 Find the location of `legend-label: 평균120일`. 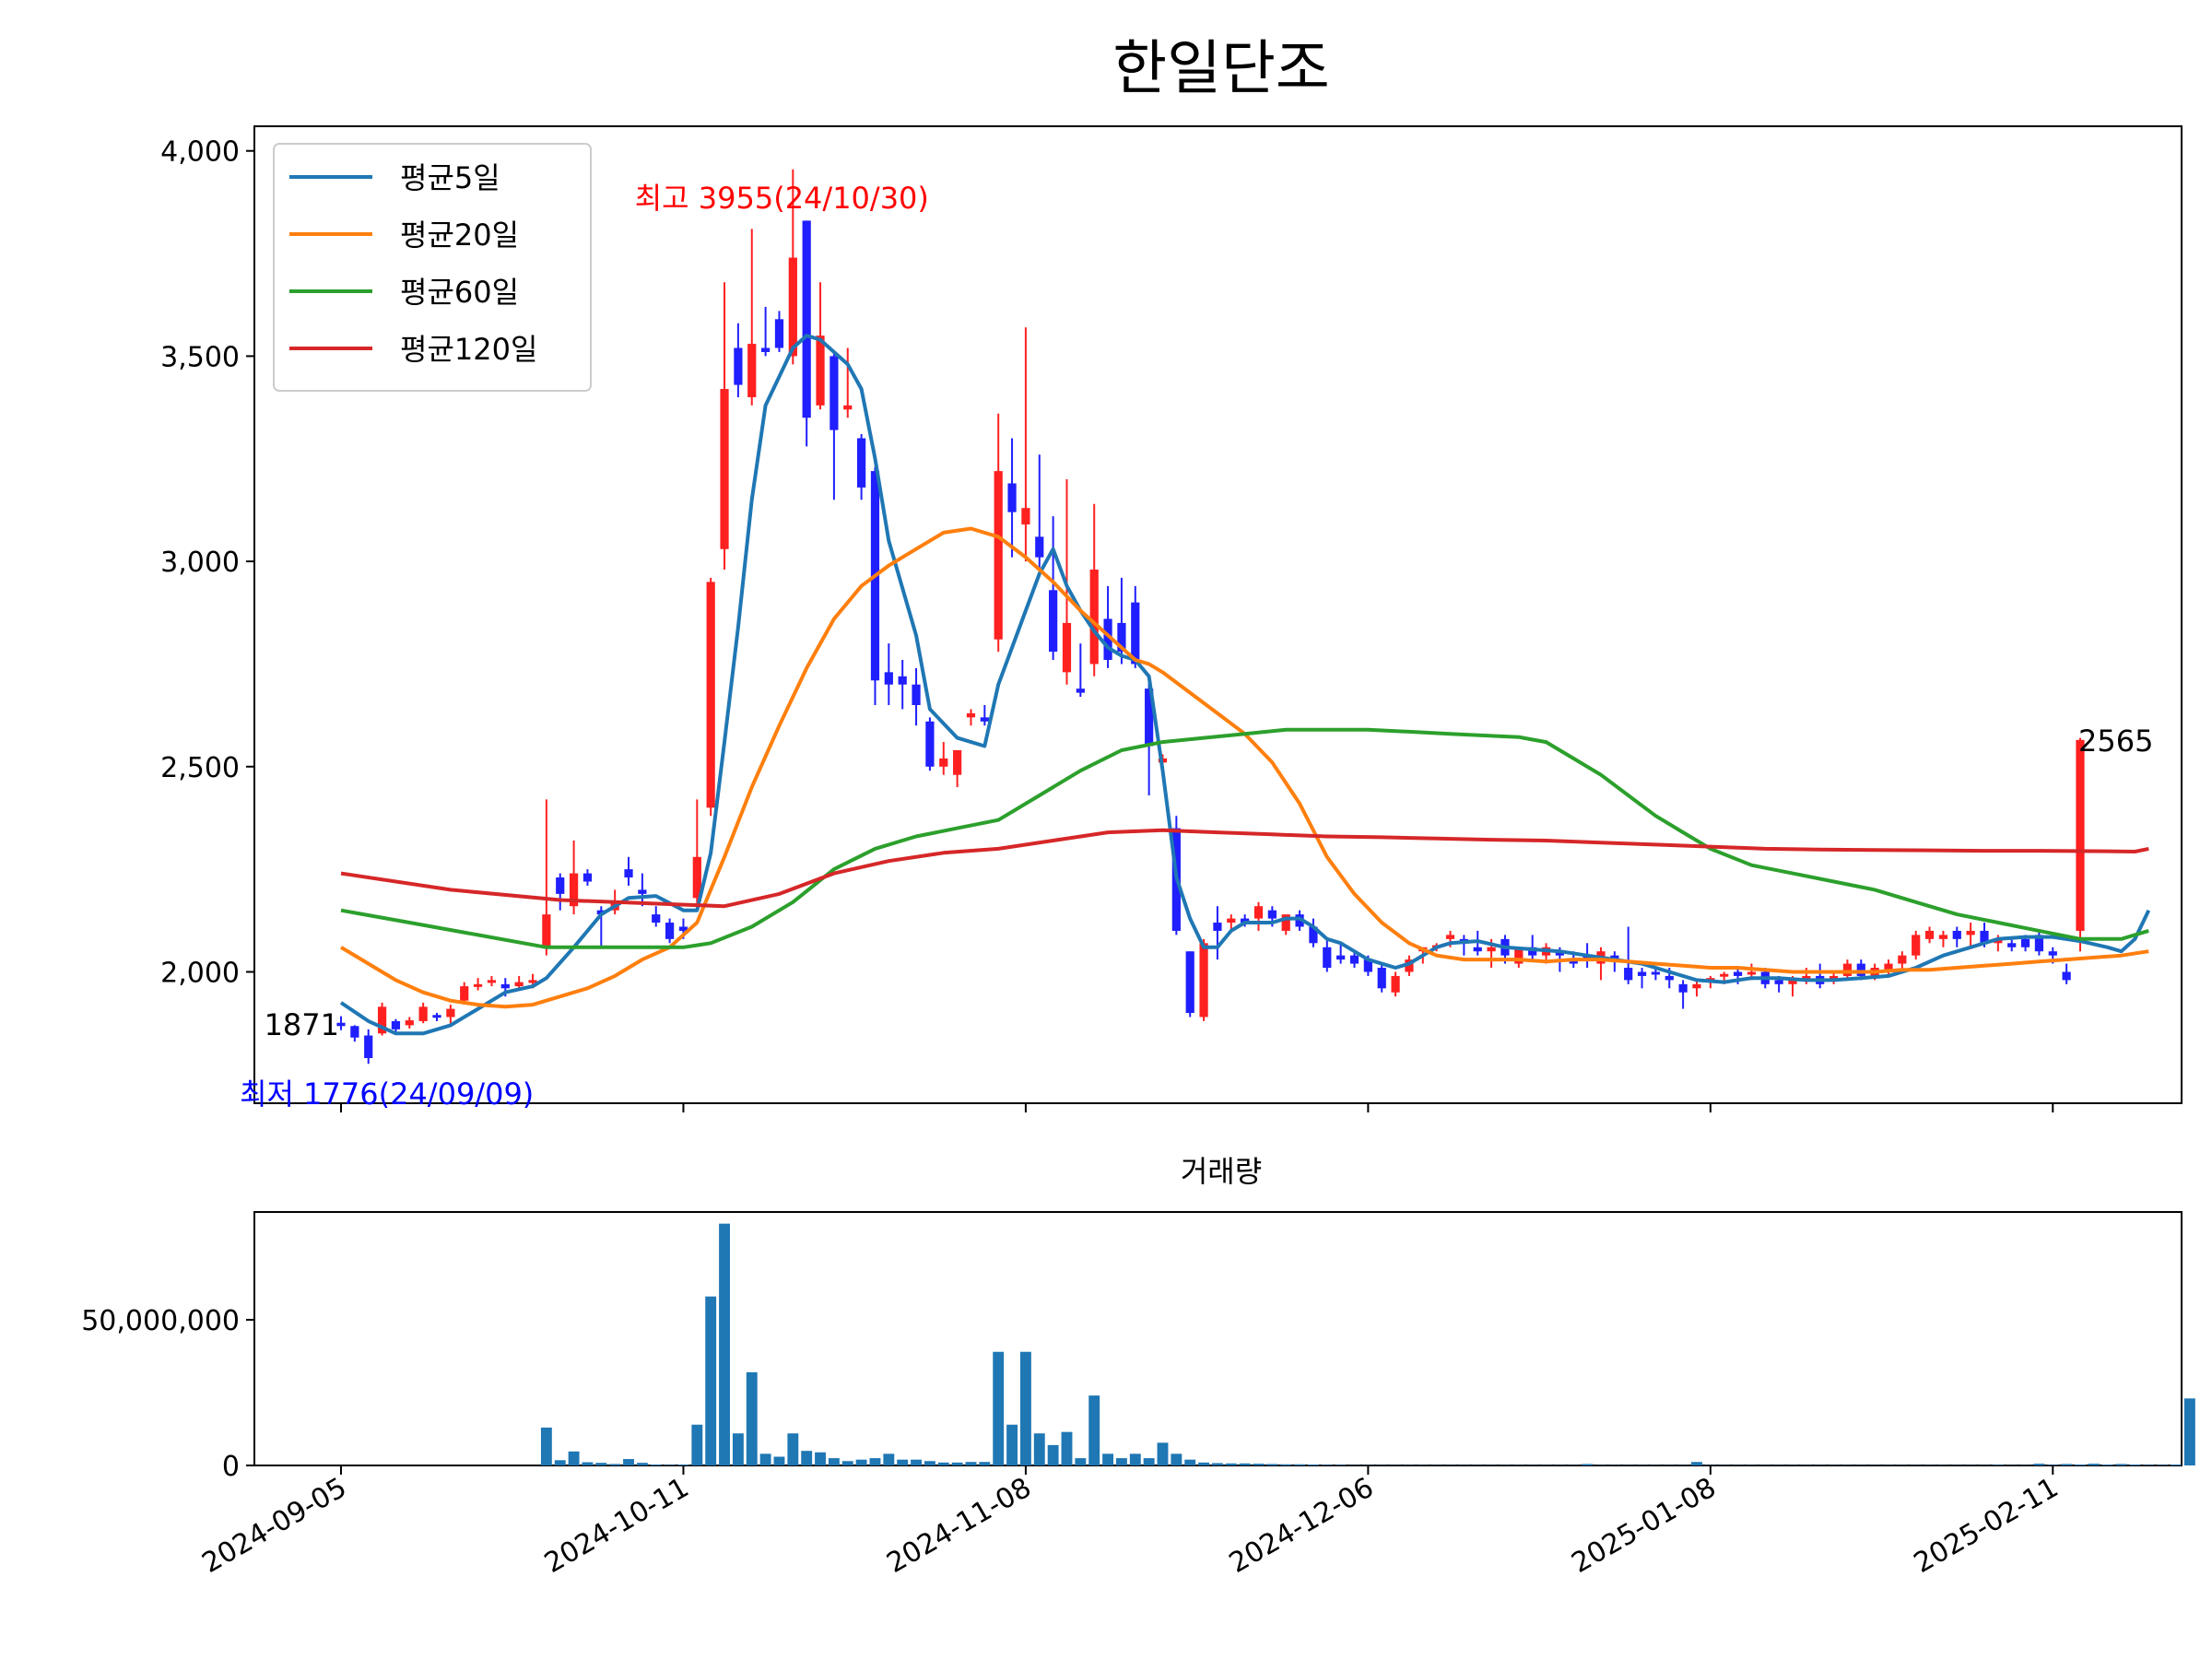

legend-label: 평균120일 is located at coordinates (468, 349).